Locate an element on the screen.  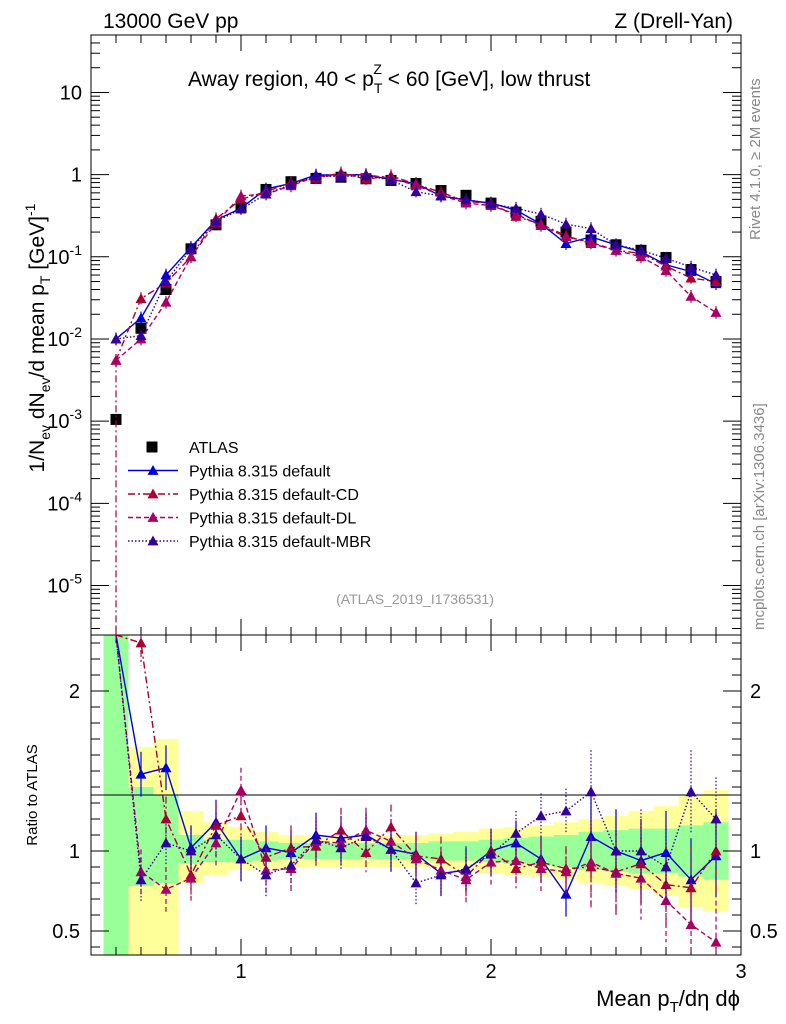
y-tick-exp: -1 is located at coordinates (76, 250).